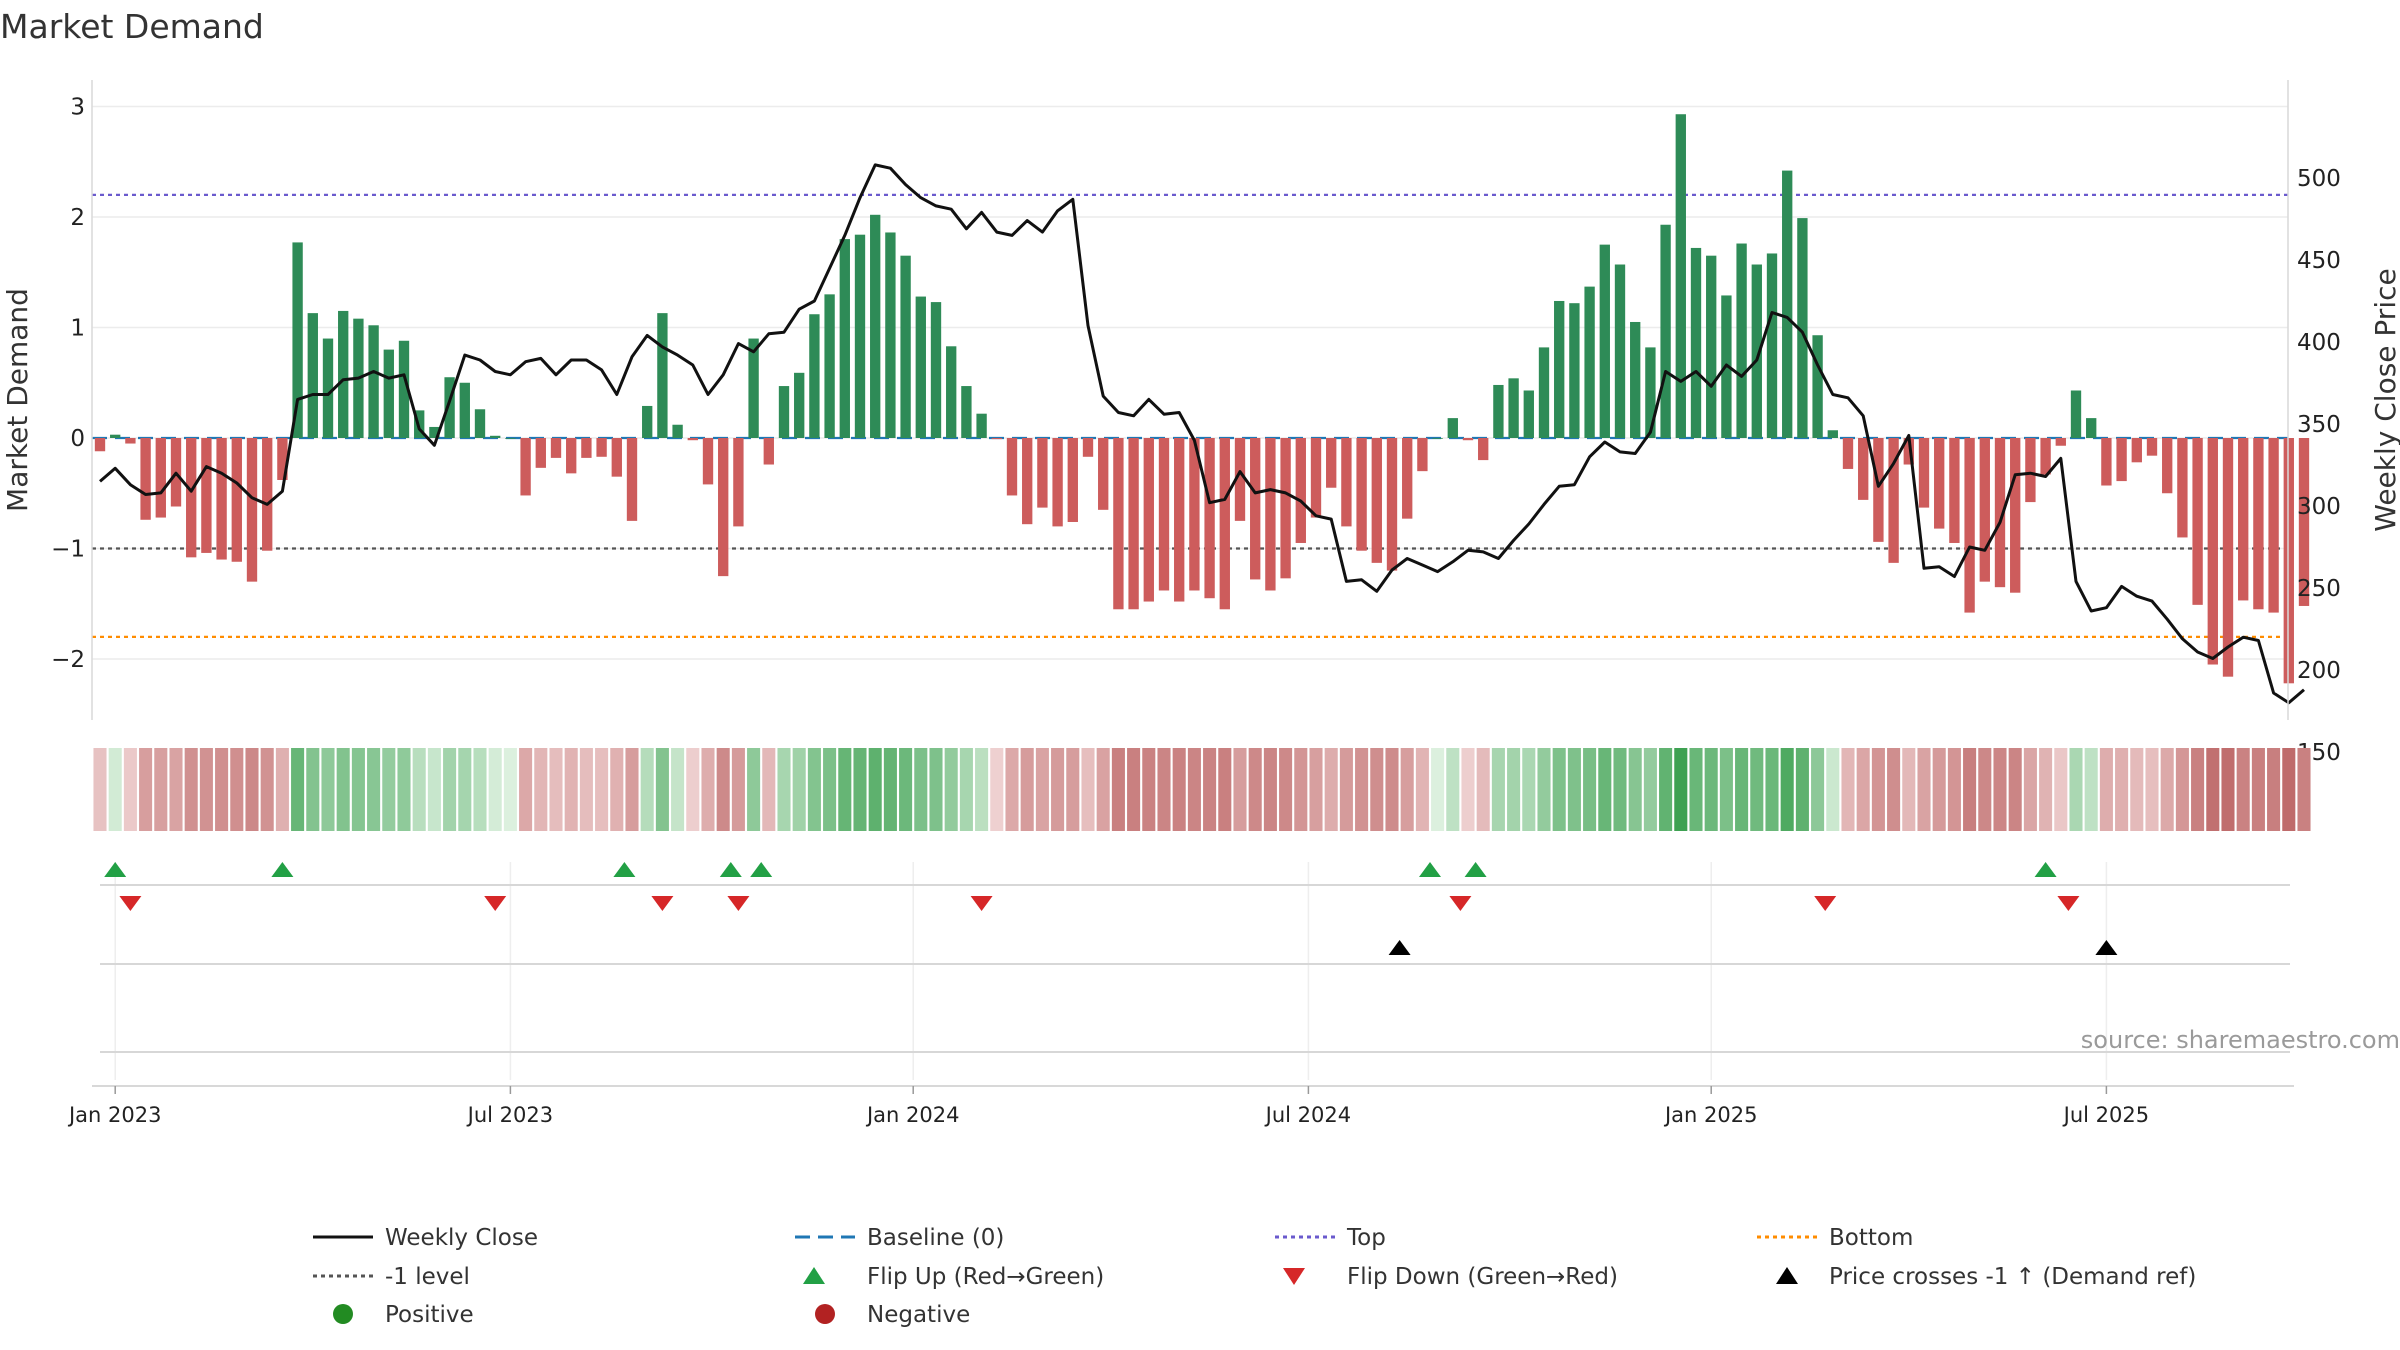  What do you see at coordinates (1787, 1275) in the screenshot?
I see `legend-key-price-cross` at bounding box center [1787, 1275].